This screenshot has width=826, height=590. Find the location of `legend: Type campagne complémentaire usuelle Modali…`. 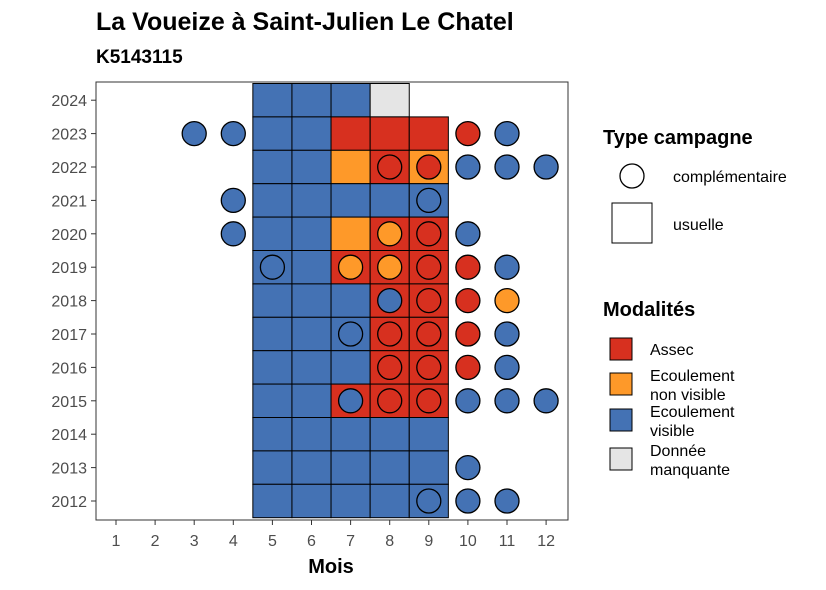

legend: Type campagne complémentaire usuelle Modali… is located at coordinates (695, 303).